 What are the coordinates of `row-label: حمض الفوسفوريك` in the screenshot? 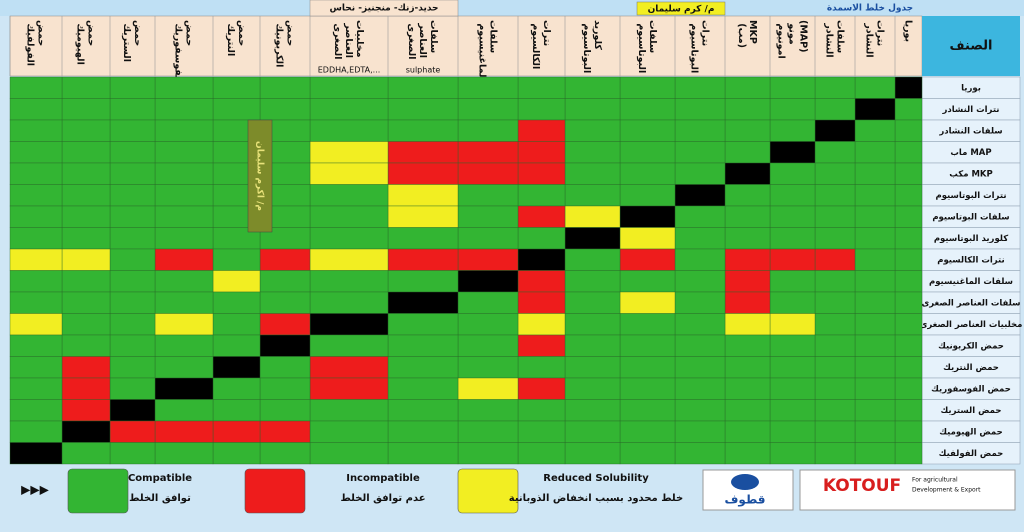 It's located at (971, 389).